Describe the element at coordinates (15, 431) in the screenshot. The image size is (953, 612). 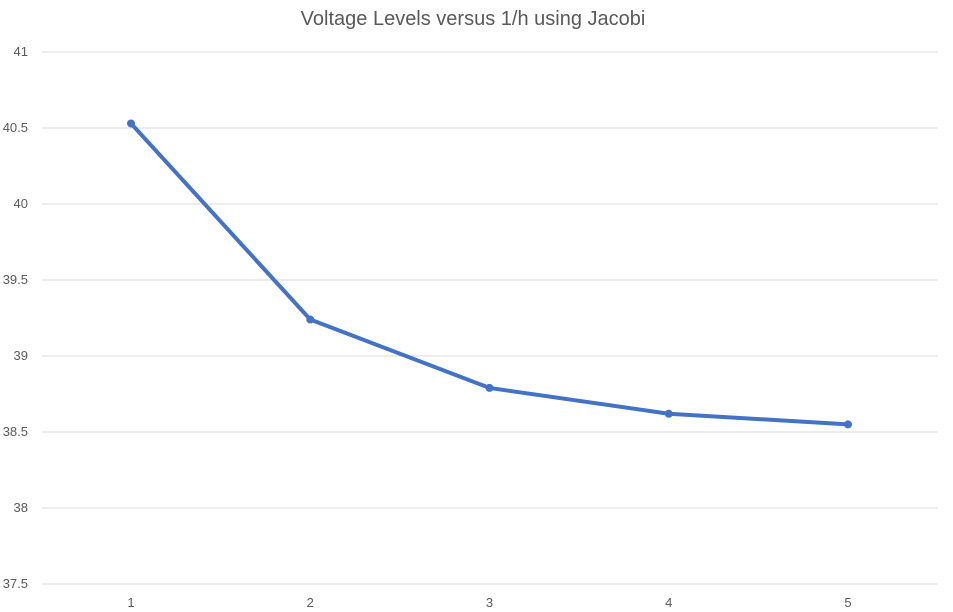
I see `y-tick-label: 38.5` at that location.